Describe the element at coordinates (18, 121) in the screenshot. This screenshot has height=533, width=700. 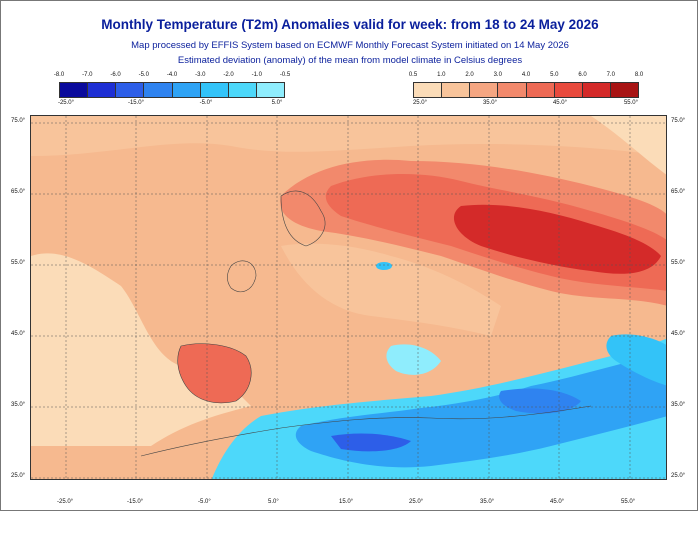
I see `latitude-label-left: 75.0°` at that location.